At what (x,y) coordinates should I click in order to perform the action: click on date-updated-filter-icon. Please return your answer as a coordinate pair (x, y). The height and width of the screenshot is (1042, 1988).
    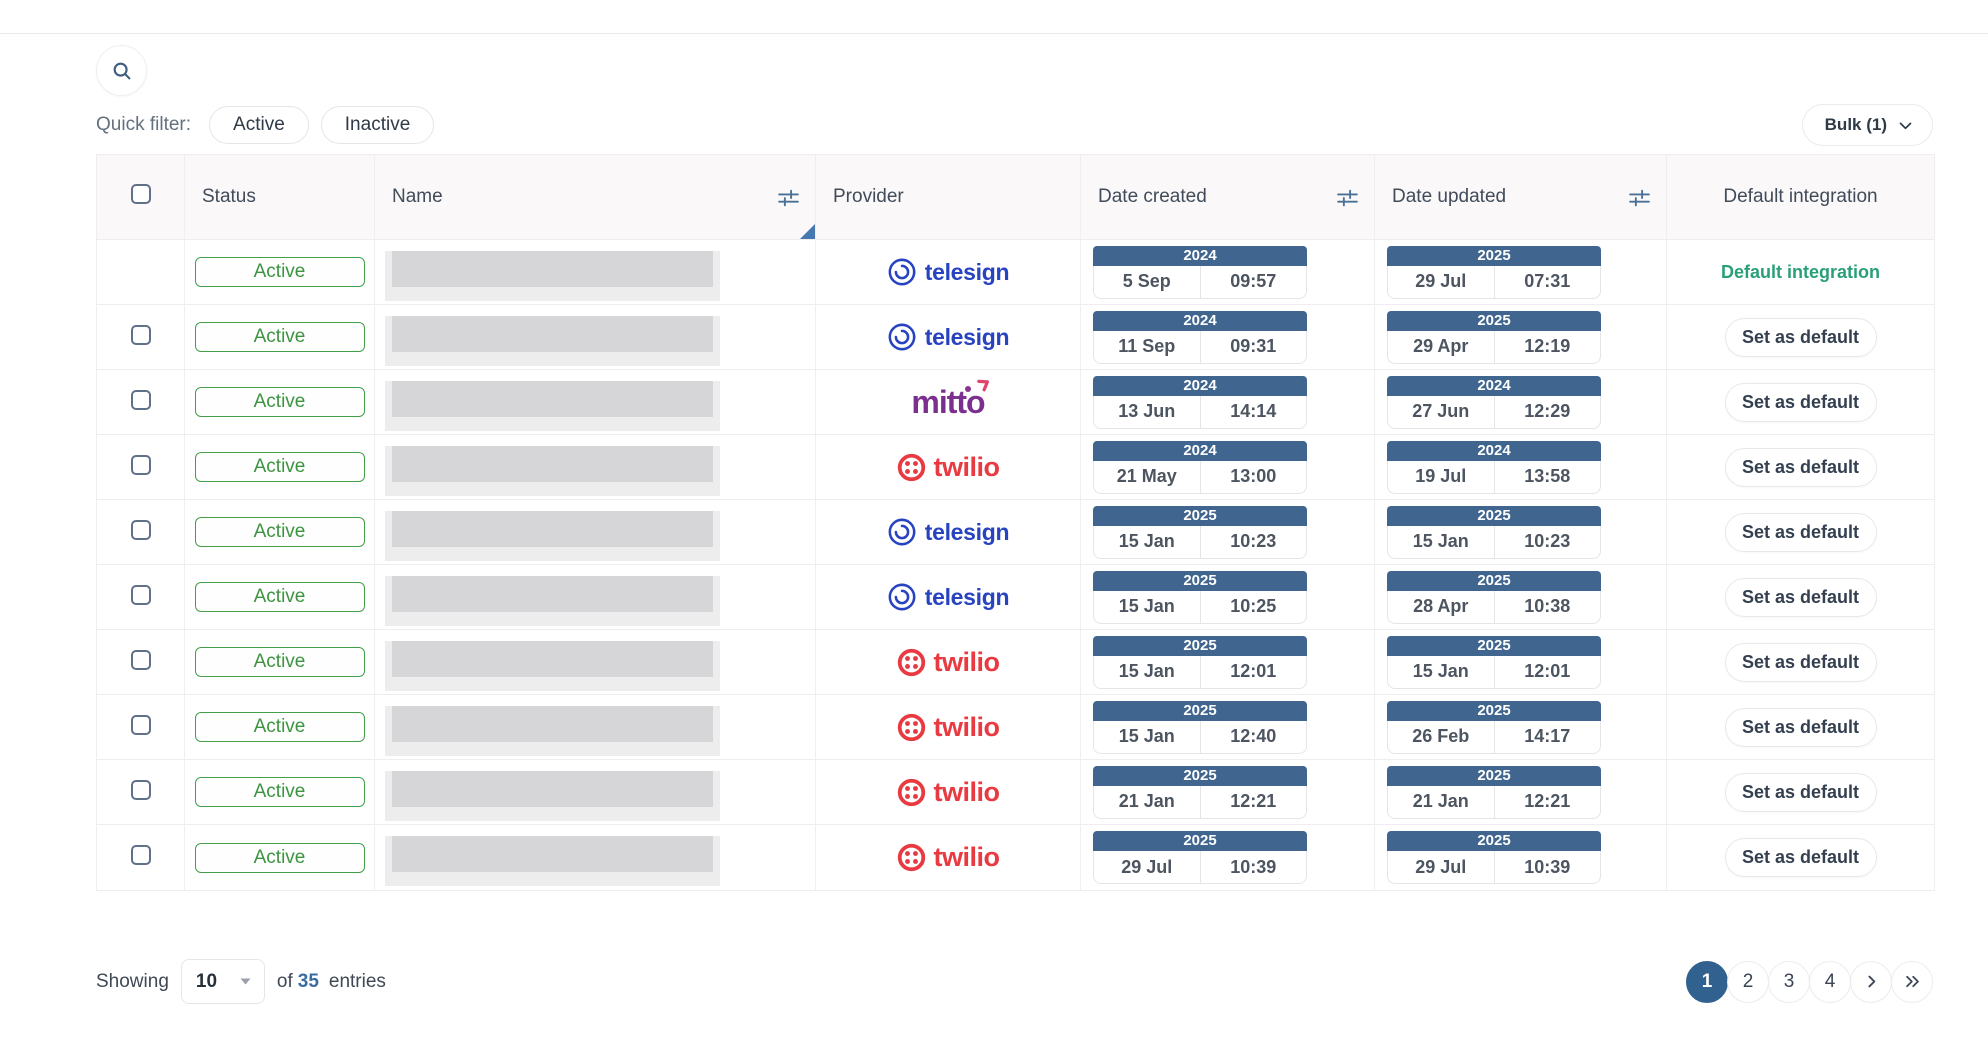
    Looking at the image, I should click on (1639, 197).